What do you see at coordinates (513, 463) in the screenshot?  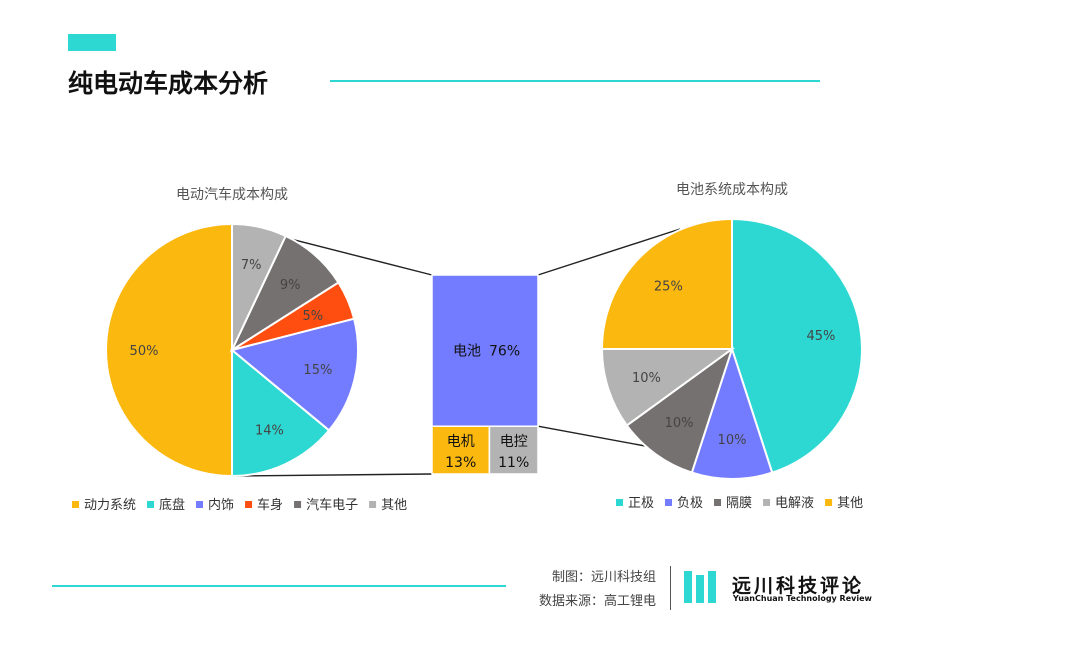 I see `segment-value-label: 11%` at bounding box center [513, 463].